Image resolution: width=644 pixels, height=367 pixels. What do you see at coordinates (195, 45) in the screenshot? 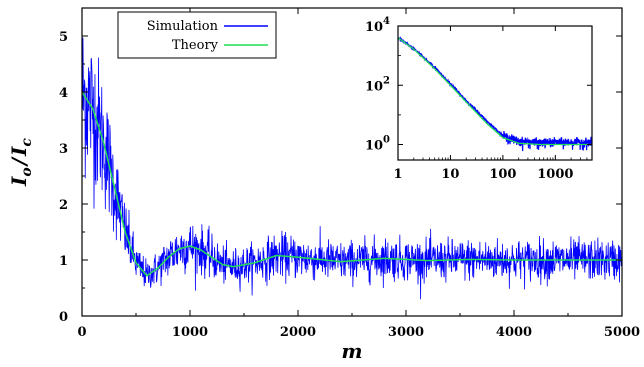
I see `legend-label-theory: Theory` at bounding box center [195, 45].